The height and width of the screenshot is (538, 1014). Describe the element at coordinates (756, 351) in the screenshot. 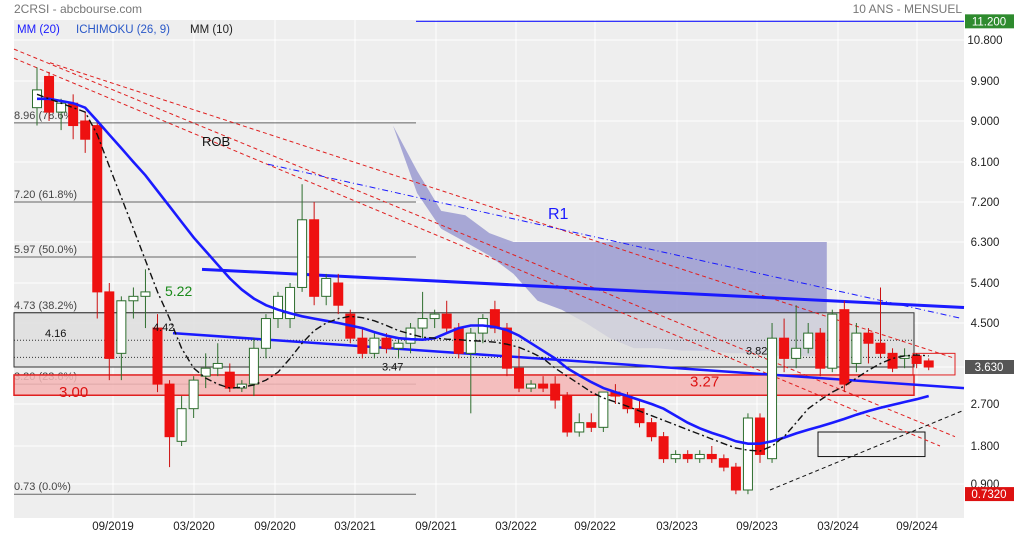

I see `chart-annotation: 3.82` at that location.